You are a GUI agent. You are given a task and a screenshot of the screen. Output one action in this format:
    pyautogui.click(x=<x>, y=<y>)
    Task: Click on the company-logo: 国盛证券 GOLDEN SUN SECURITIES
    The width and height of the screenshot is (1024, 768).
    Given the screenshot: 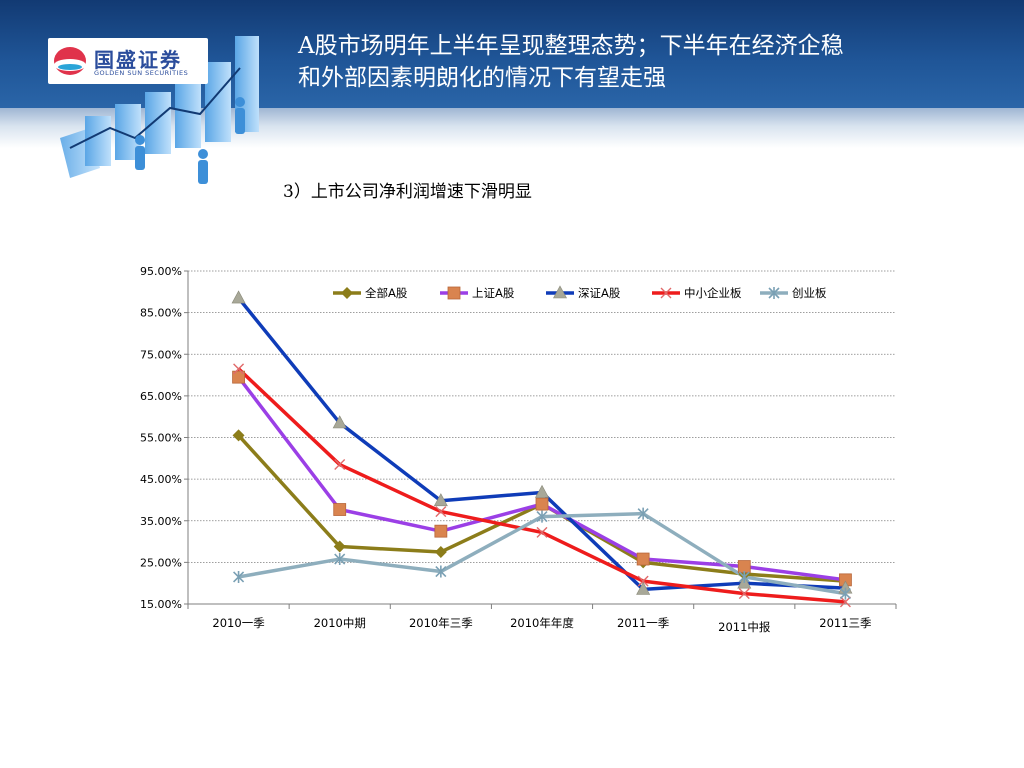 What is the action you would take?
    pyautogui.click(x=128, y=61)
    